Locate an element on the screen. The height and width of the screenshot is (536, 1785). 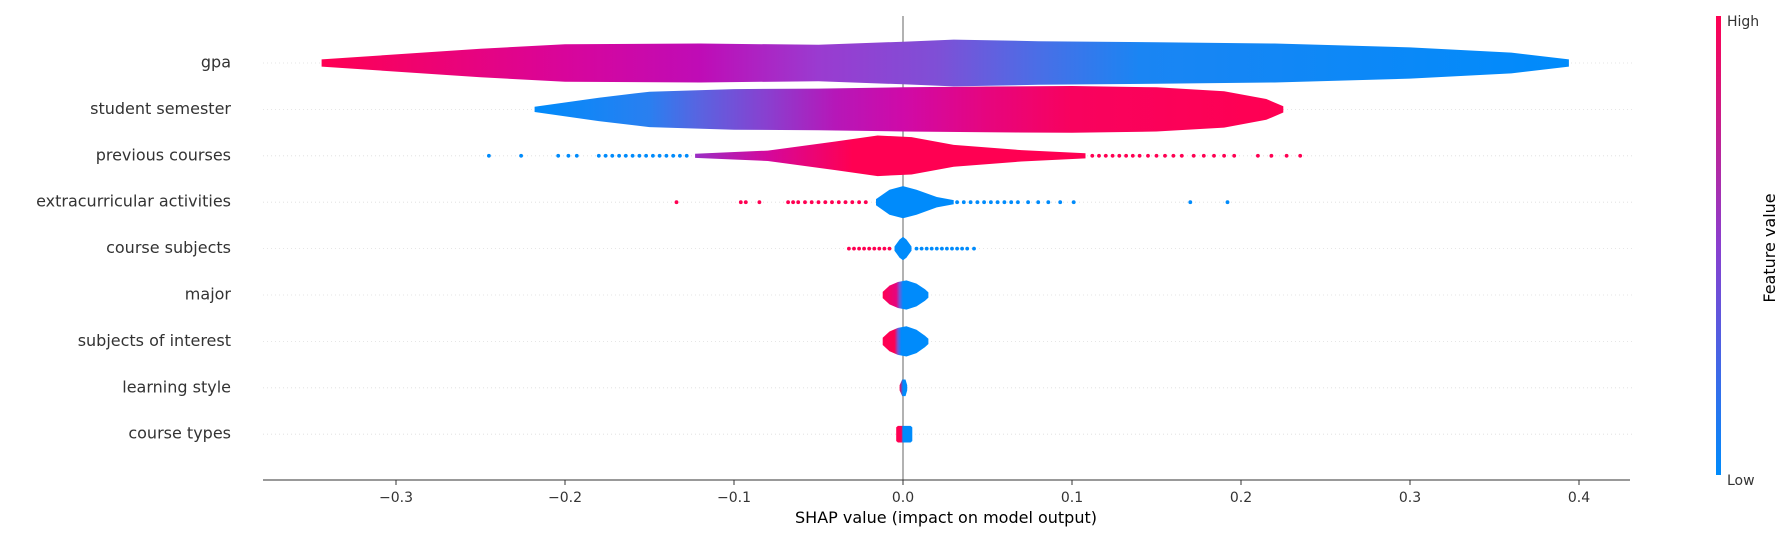
x-tick-label: −0.3 is located at coordinates (396, 498).